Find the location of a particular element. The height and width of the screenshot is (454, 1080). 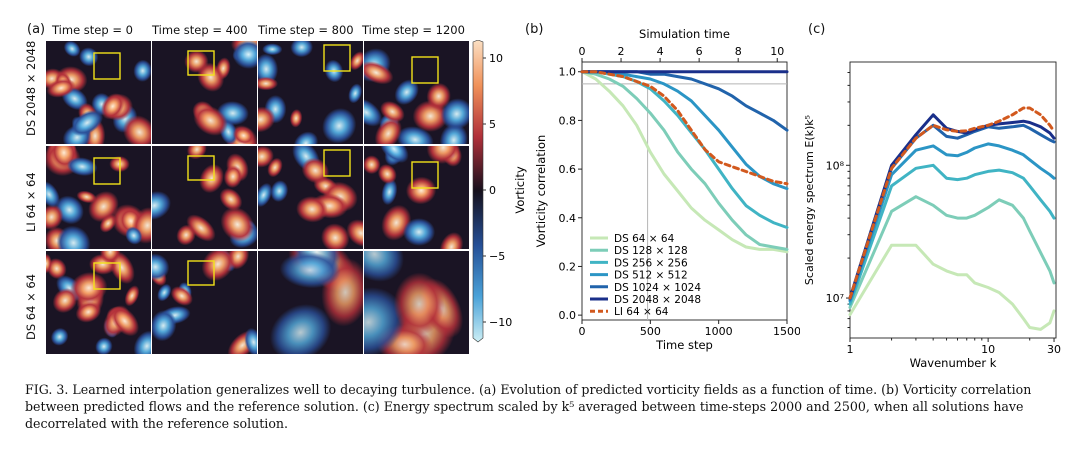

colorbar-title: Vorticity is located at coordinates (520, 189).